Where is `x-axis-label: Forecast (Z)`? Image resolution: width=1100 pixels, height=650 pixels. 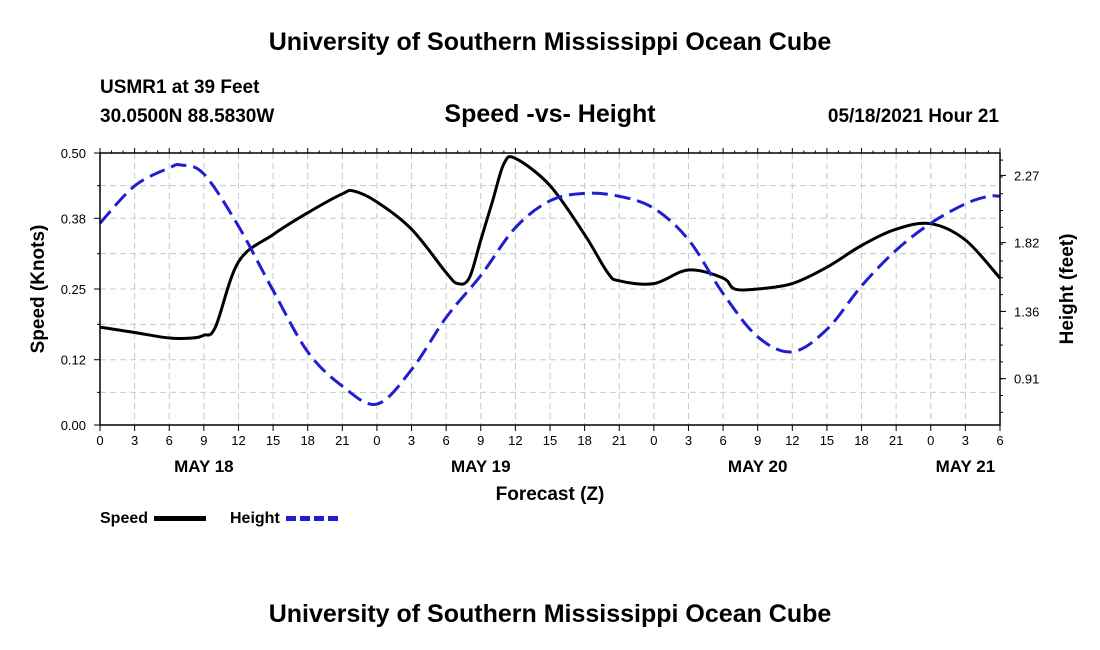
x-axis-label: Forecast (Z) is located at coordinates (550, 494).